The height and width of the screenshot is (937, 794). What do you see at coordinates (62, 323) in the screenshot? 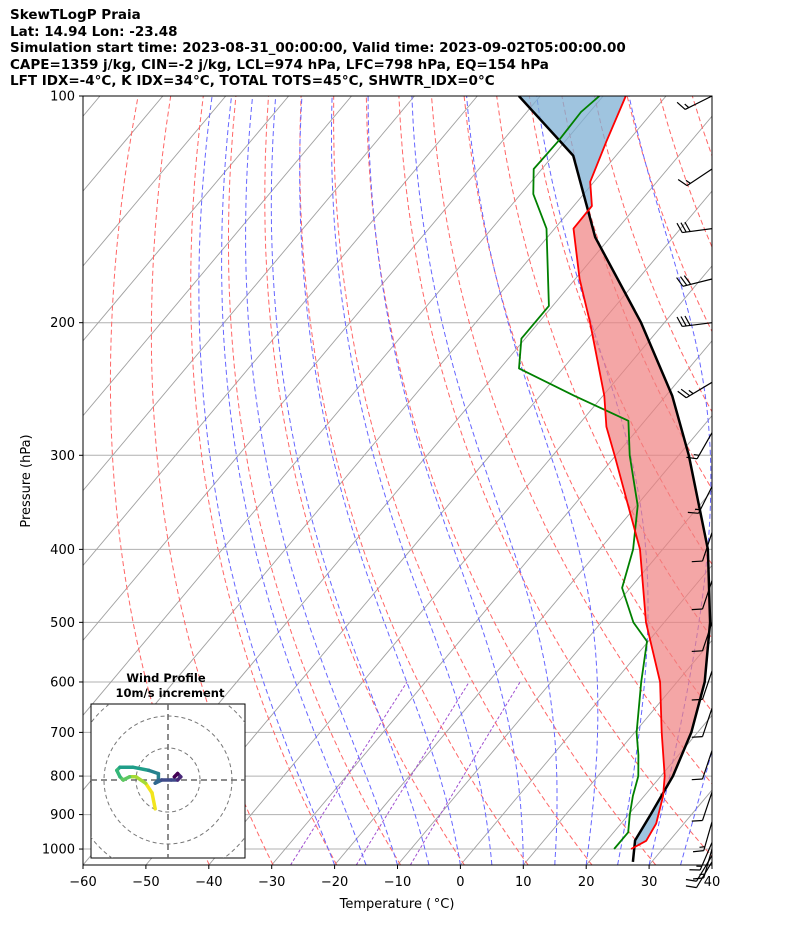
I see `y-tick-label: 200` at bounding box center [62, 323].